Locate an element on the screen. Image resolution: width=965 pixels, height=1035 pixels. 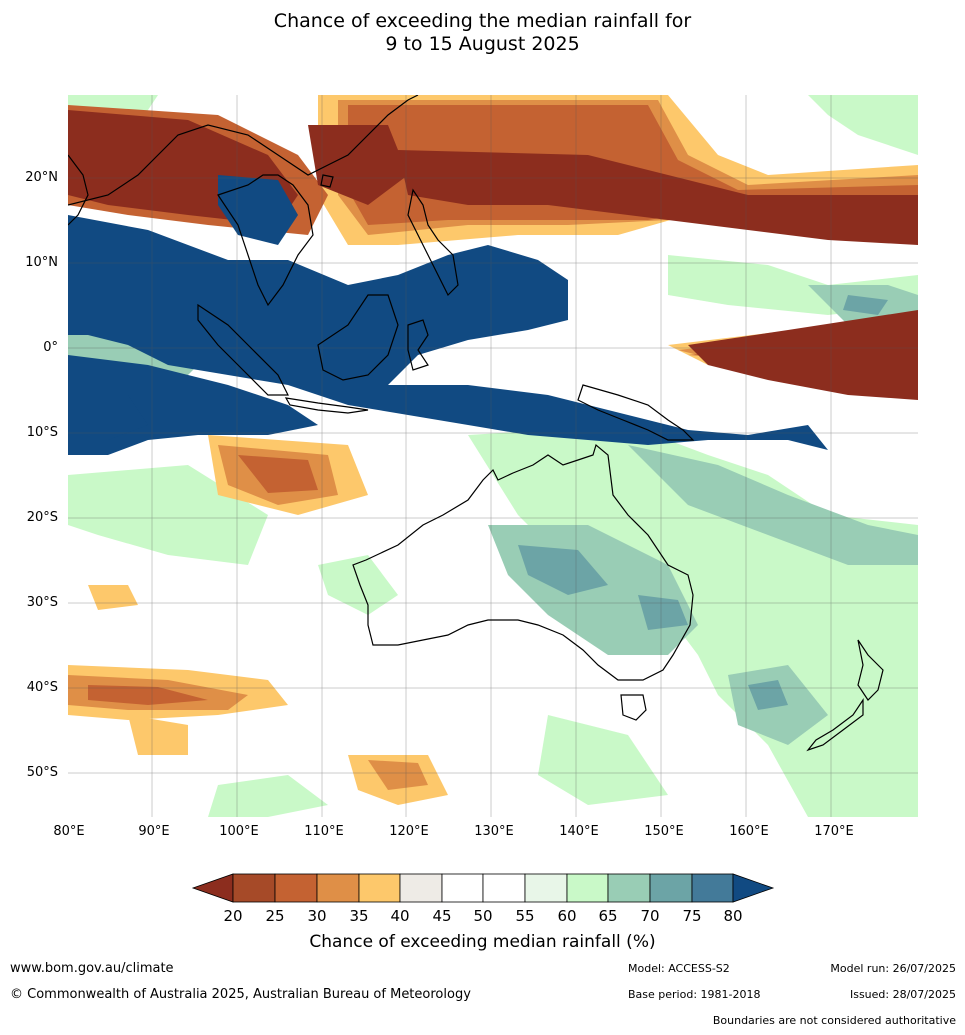
colorbar-tick-55: 55 is located at coordinates (525, 916).